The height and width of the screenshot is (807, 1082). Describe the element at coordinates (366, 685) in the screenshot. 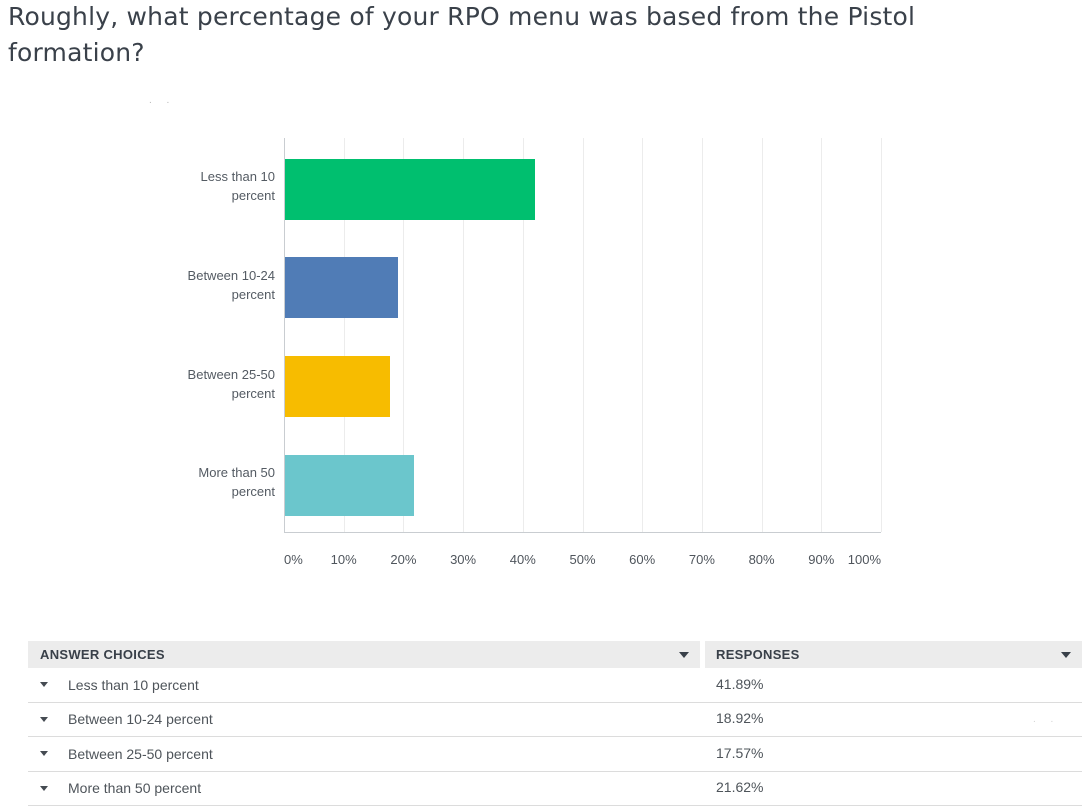

I see `answer-choice-cell: Less than 10 percent` at that location.